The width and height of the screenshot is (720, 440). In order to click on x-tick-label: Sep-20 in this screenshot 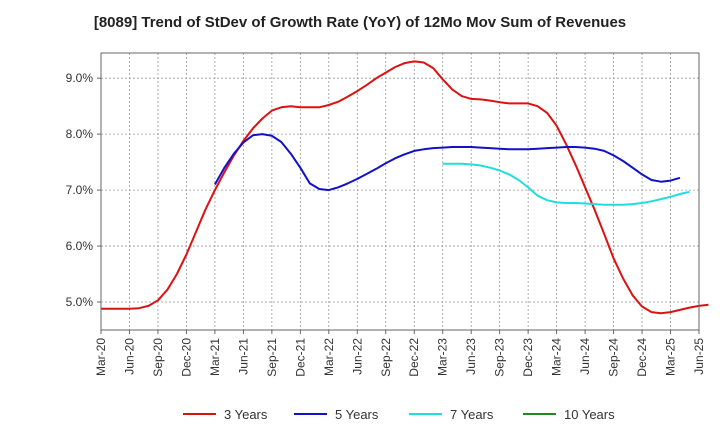, I will do `click(158, 357)`.